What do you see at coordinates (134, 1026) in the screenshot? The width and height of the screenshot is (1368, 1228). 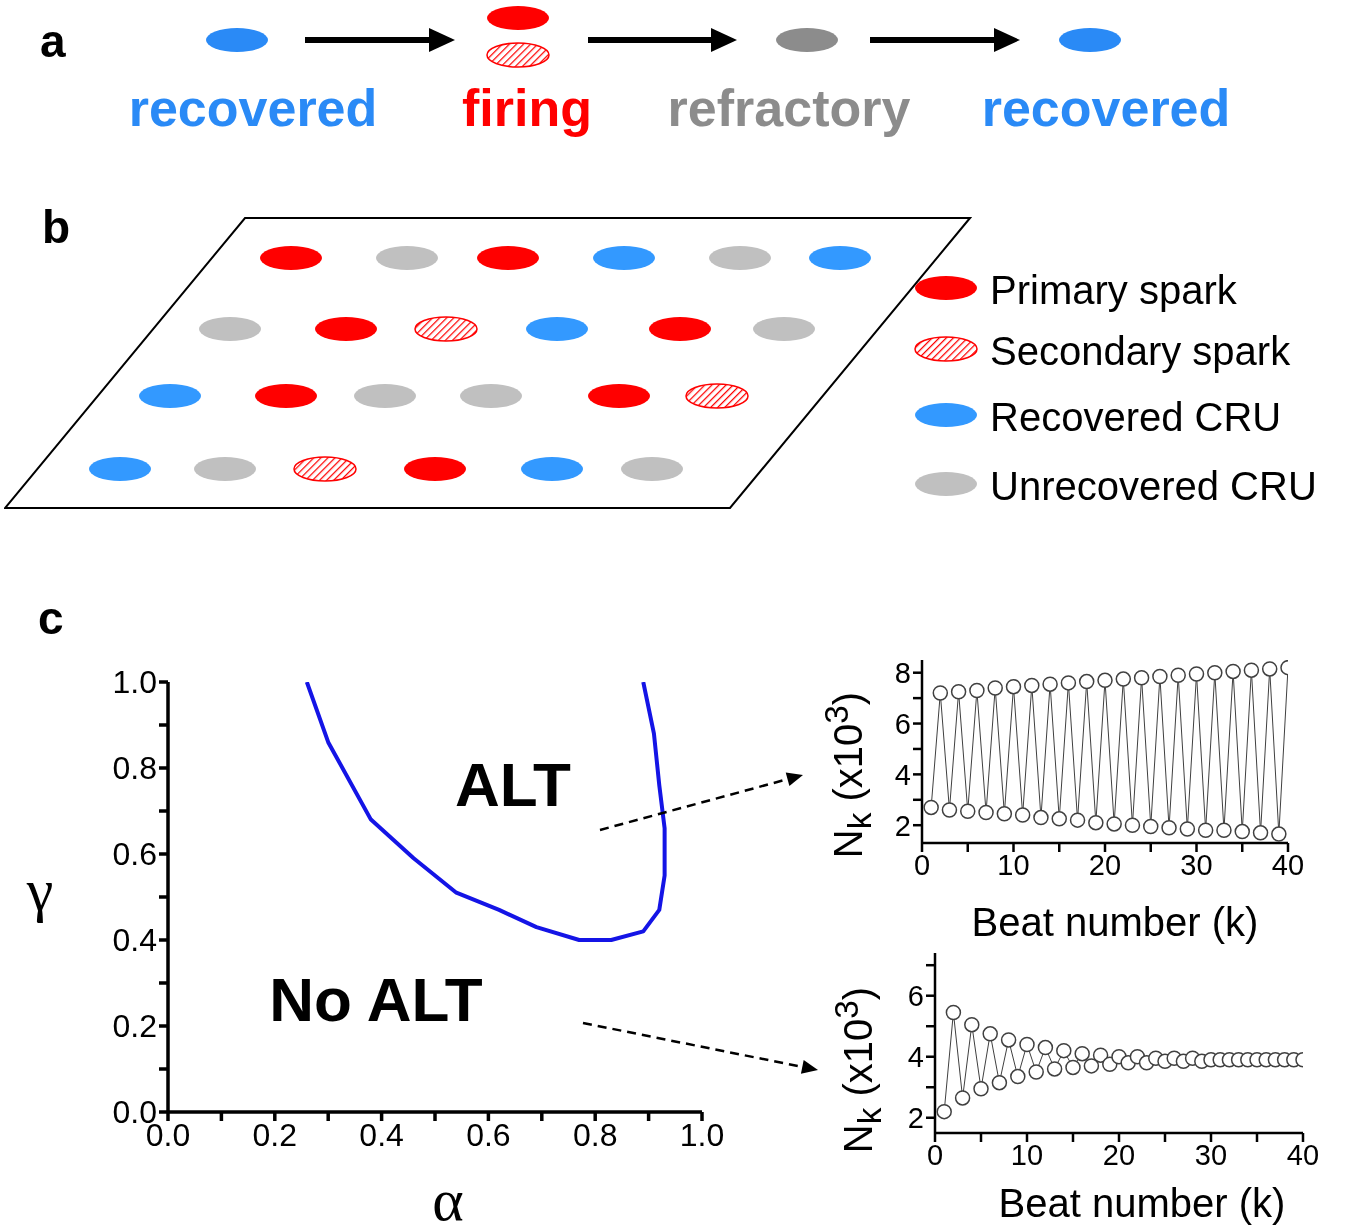 I see `y-tick-label: 0.2` at bounding box center [134, 1026].